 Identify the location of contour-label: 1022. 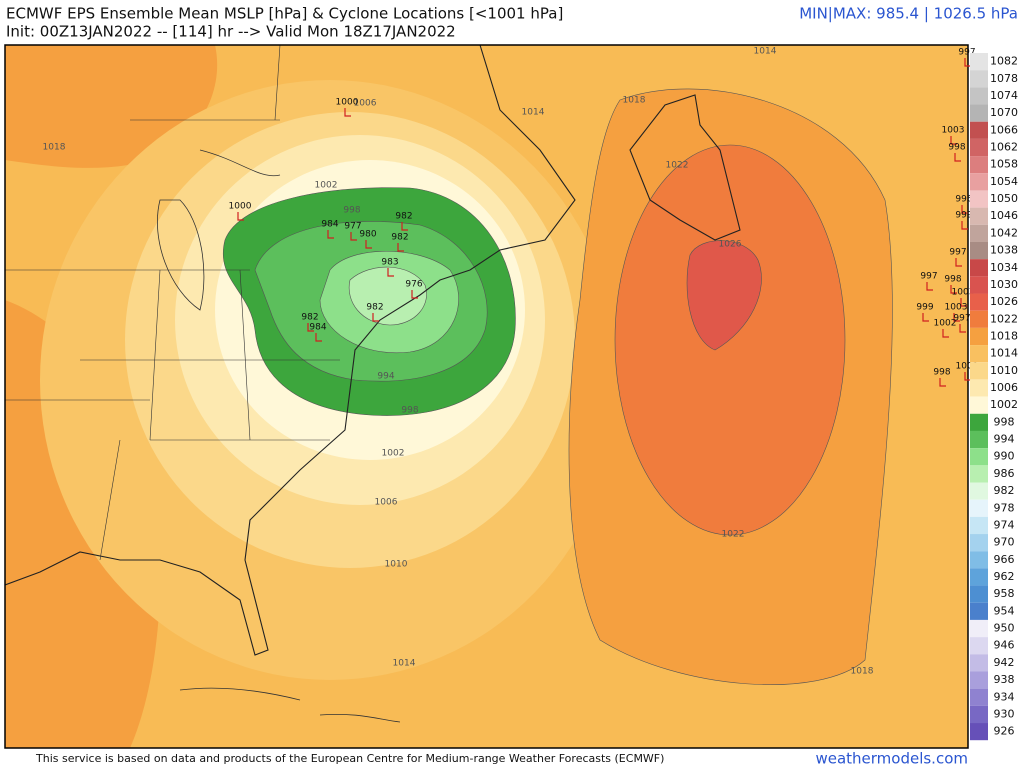
(733, 535).